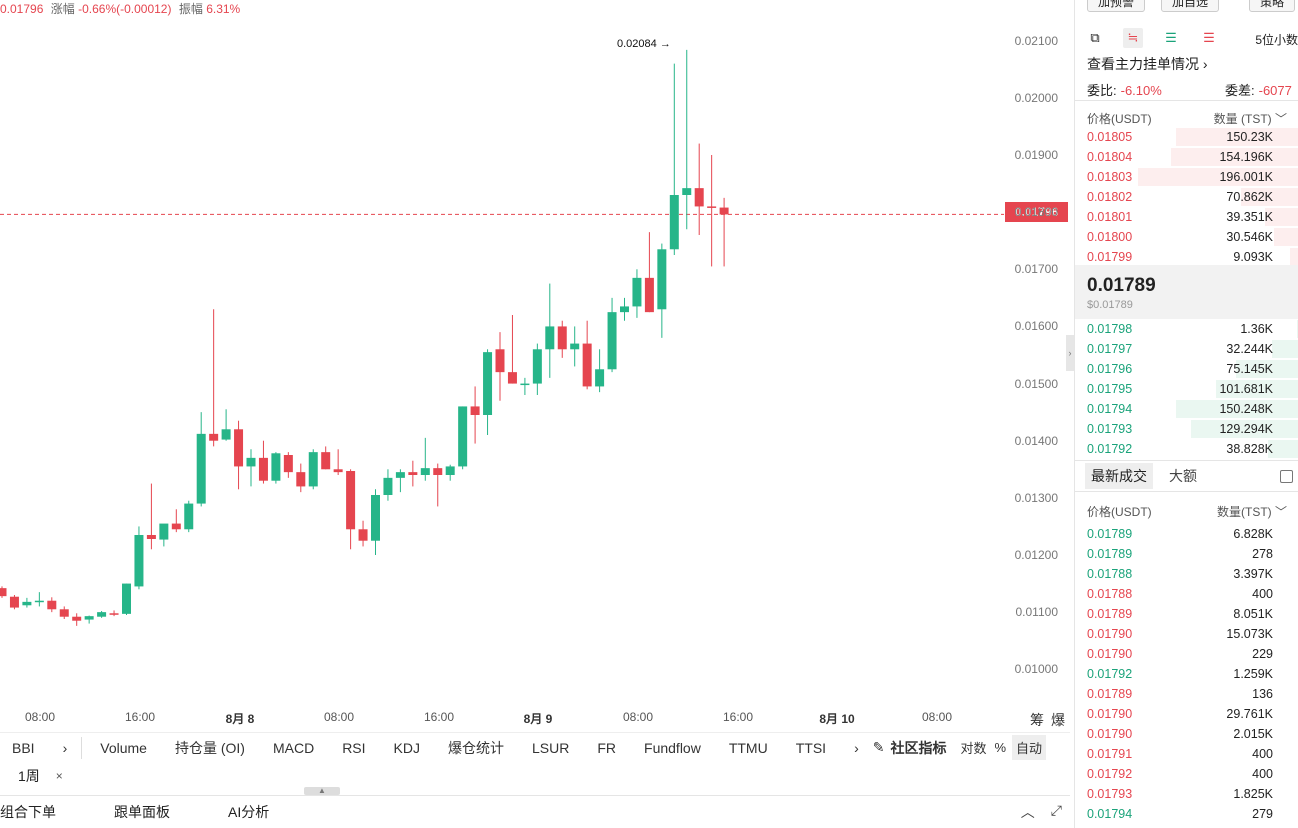  I want to click on indicator-tab: TTSI, so click(811, 747).